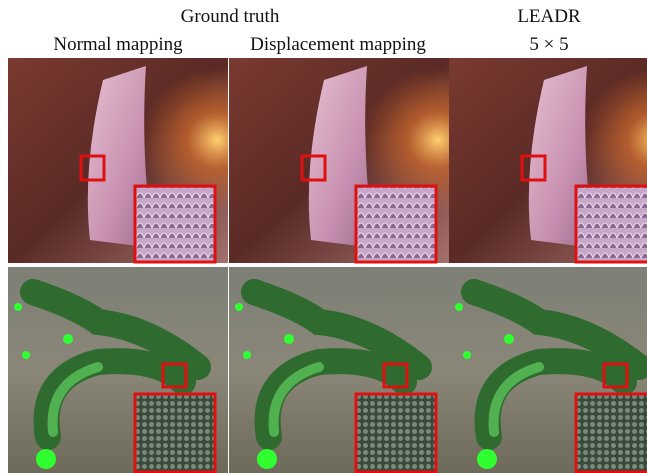 The width and height of the screenshot is (647, 473). I want to click on column-label: Displacement mapping, so click(338, 44).